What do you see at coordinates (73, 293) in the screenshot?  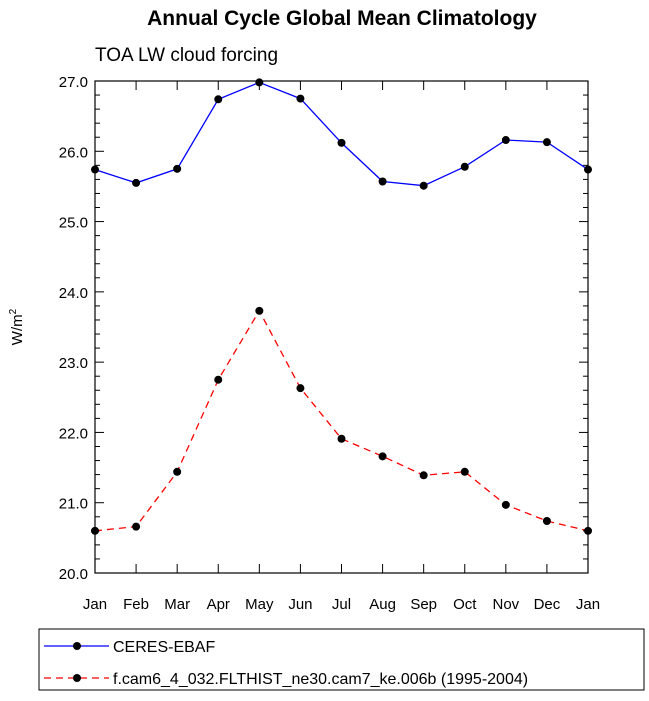 I see `y-tick-label: 24.0` at bounding box center [73, 293].